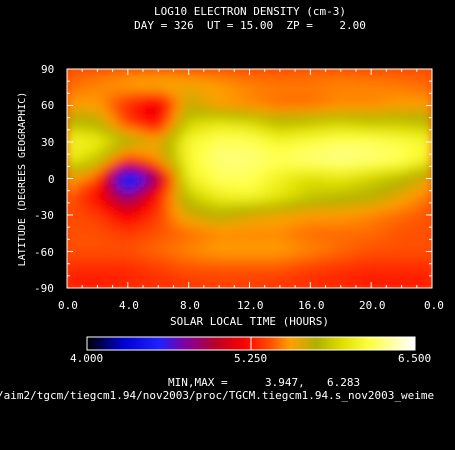  Describe the element at coordinates (415, 358) in the screenshot. I see `colorbar-max-label: 6.500` at that location.